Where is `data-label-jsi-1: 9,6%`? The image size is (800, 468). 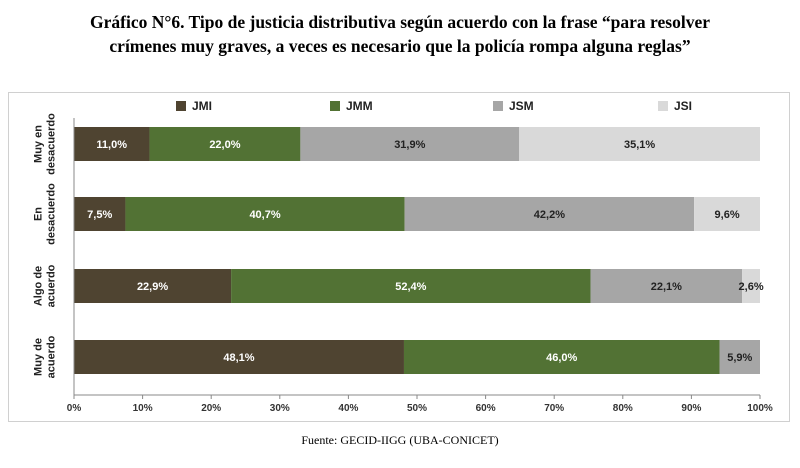
data-label-jsi-1: 9,6% is located at coordinates (727, 215).